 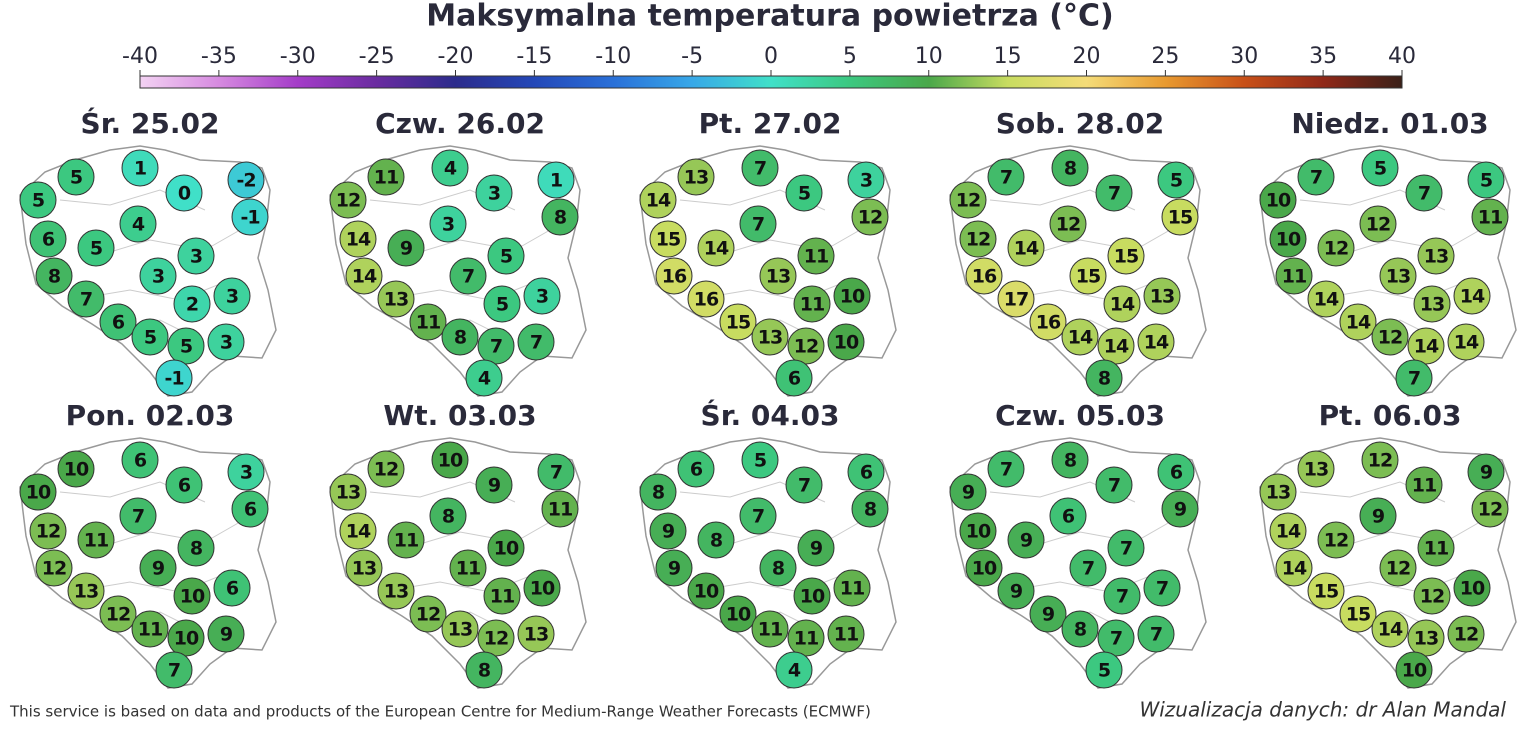 I want to click on colorbar-tick-label: -15, so click(x=534, y=56).